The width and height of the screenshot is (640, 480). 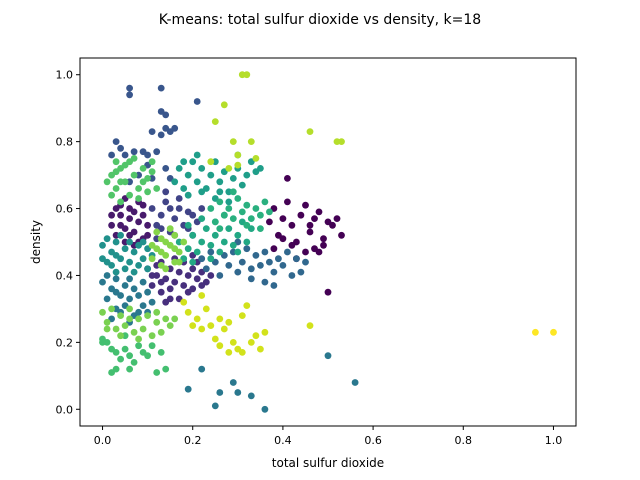 What do you see at coordinates (464, 440) in the screenshot?
I see `x-tick-label-4: 0.8` at bounding box center [464, 440].